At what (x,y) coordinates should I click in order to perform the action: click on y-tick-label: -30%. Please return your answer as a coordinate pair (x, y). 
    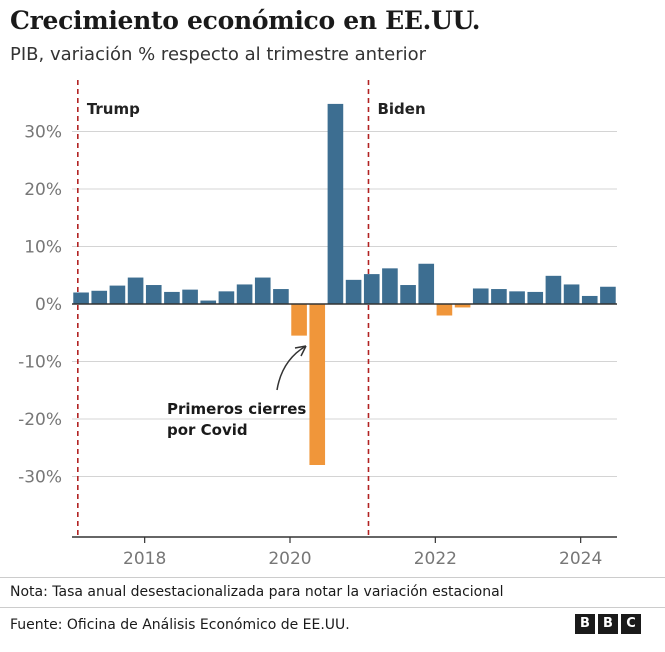
    Looking at the image, I should click on (40, 478).